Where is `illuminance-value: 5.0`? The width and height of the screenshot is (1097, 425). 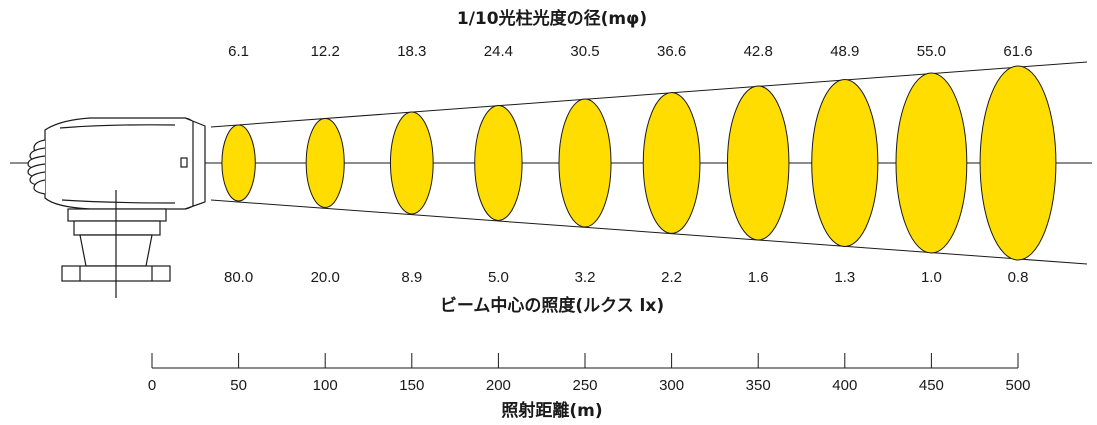
illuminance-value: 5.0 is located at coordinates (498, 277).